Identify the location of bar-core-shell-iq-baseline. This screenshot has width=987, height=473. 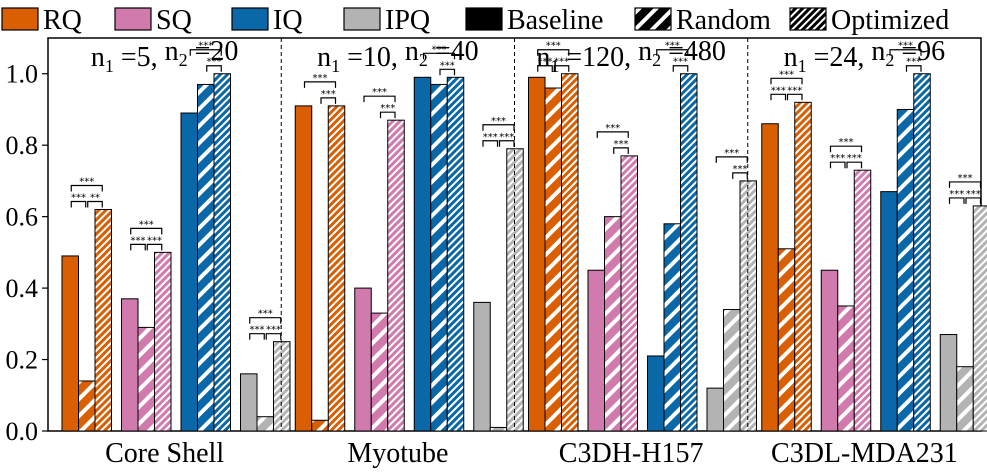
(189, 272).